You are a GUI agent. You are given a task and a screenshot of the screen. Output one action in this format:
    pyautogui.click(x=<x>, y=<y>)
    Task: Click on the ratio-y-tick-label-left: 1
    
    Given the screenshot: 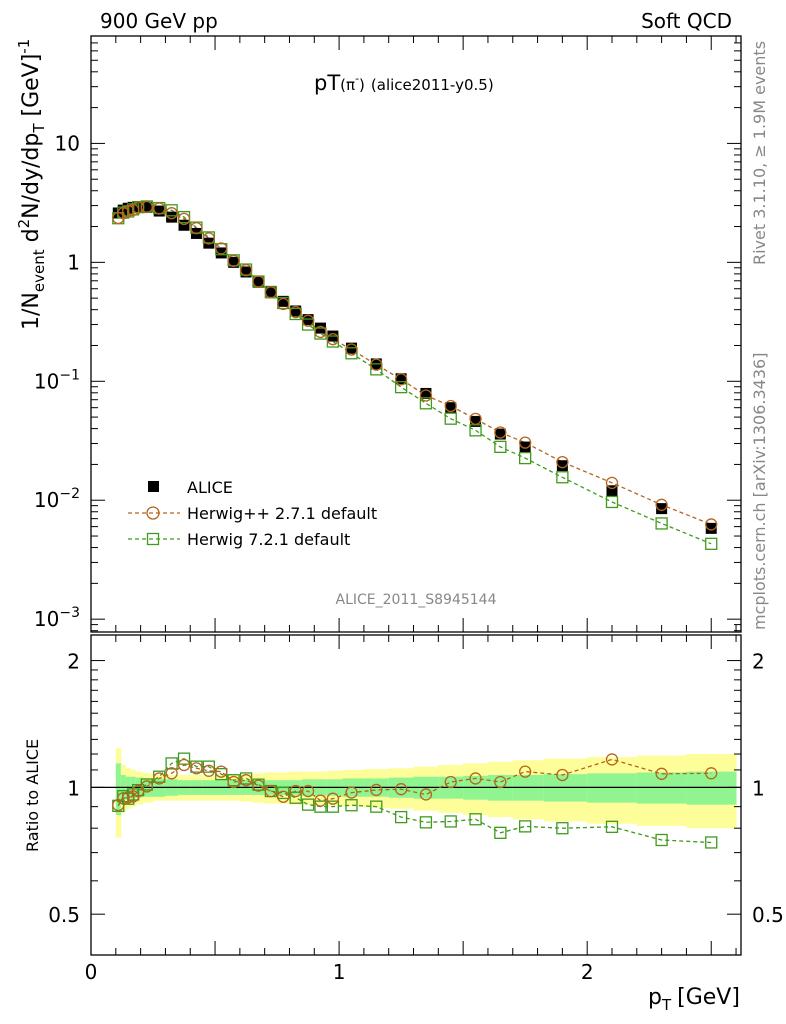 What is the action you would take?
    pyautogui.click(x=73, y=788)
    